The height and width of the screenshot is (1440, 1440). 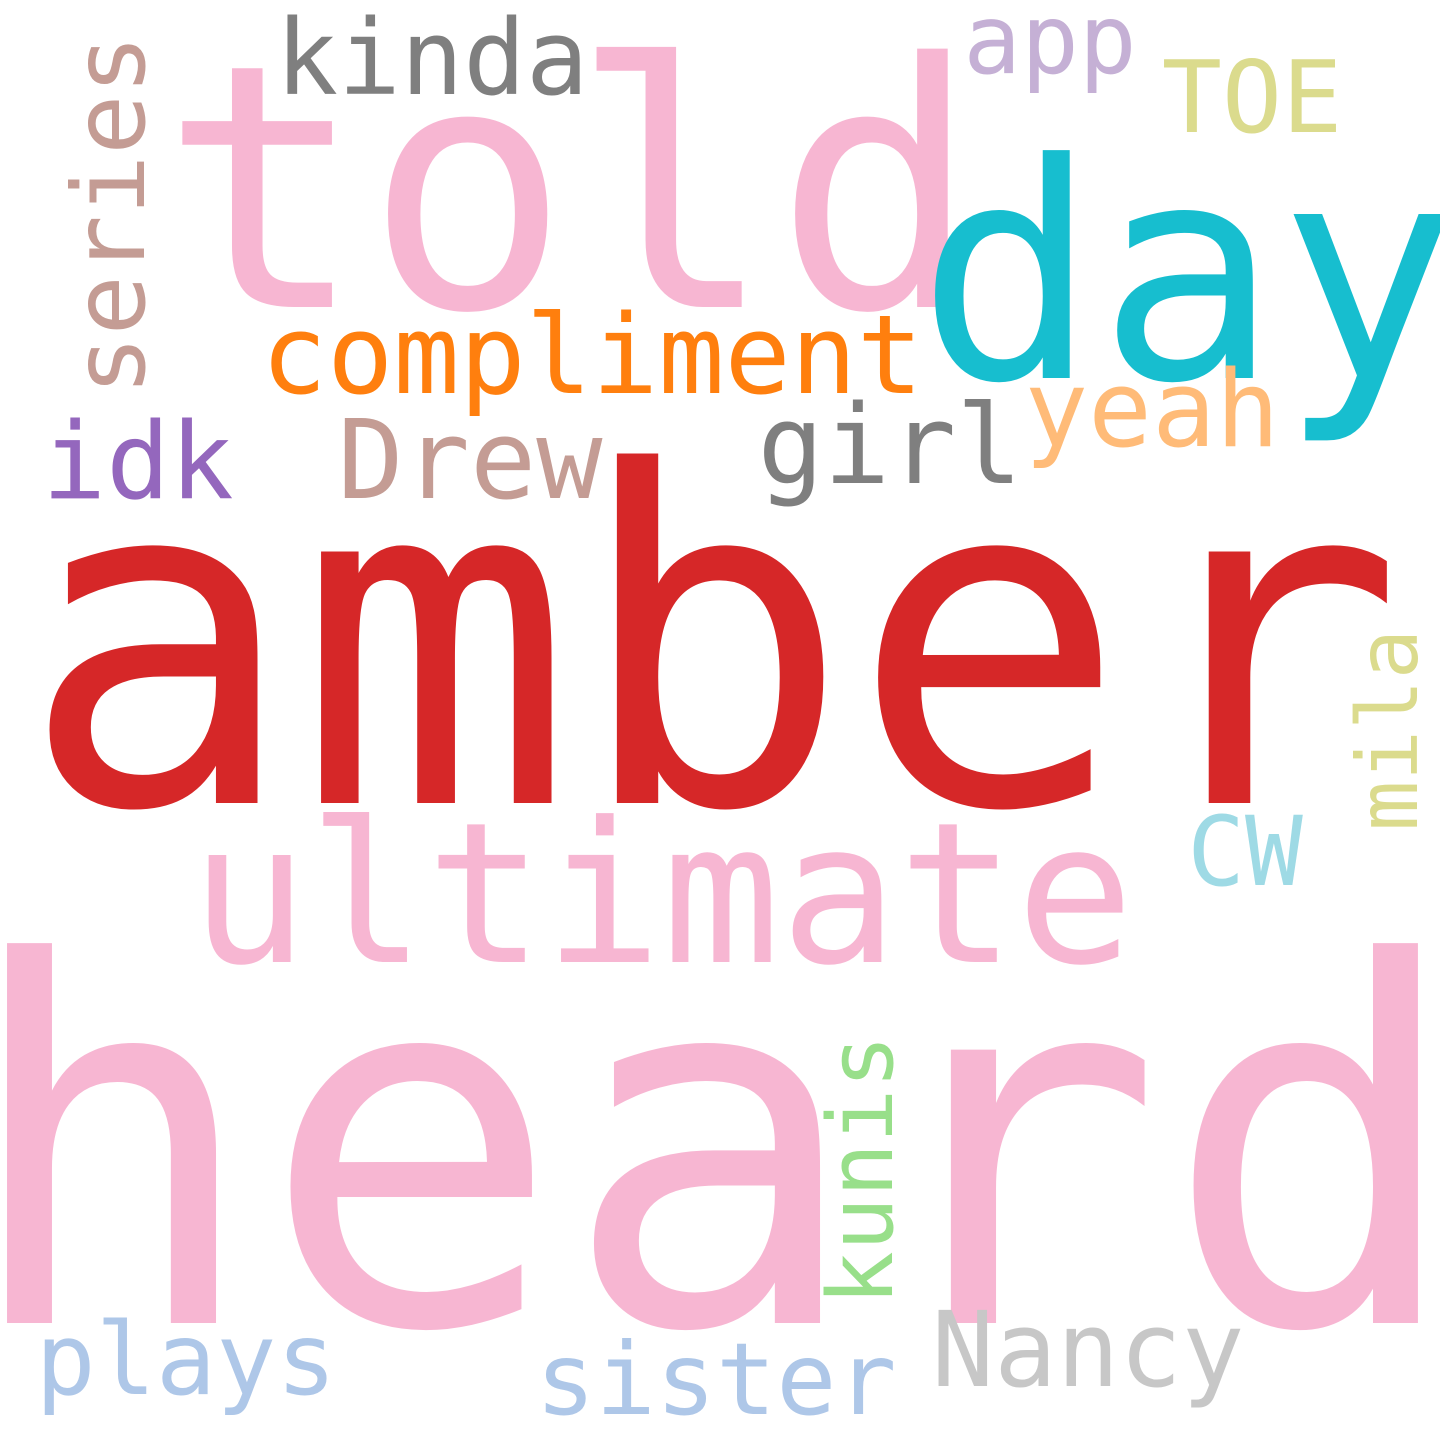 I want to click on word-kinda: kinda, so click(x=432, y=59).